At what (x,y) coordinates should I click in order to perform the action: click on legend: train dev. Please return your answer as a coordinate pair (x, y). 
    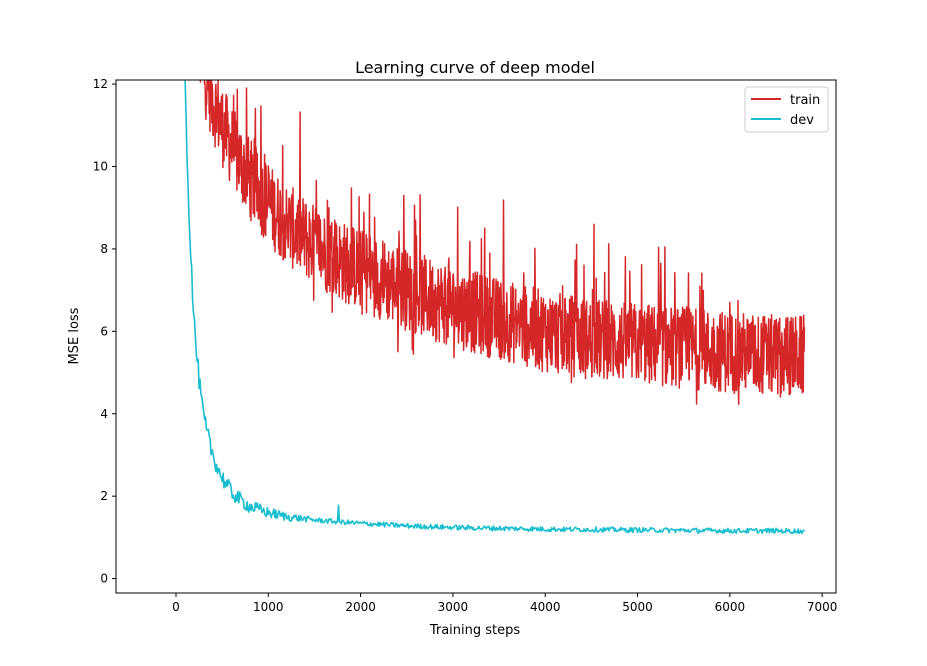
    Looking at the image, I should click on (786, 109).